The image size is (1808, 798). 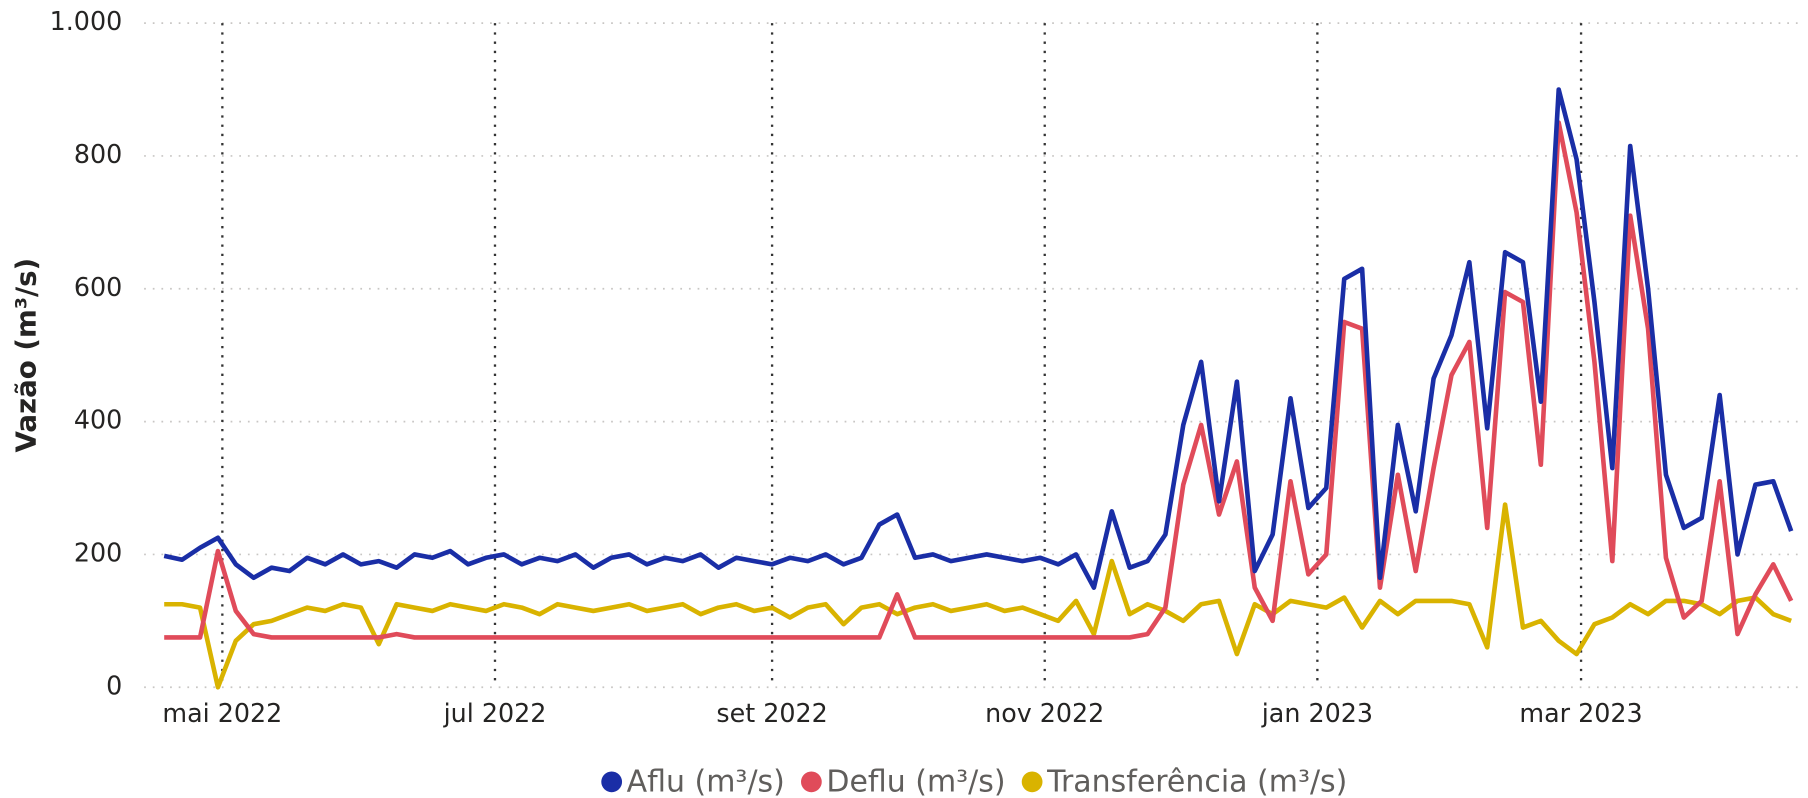 What do you see at coordinates (1580, 713) in the screenshot?
I see `x-tick-label: mar 2023` at bounding box center [1580, 713].